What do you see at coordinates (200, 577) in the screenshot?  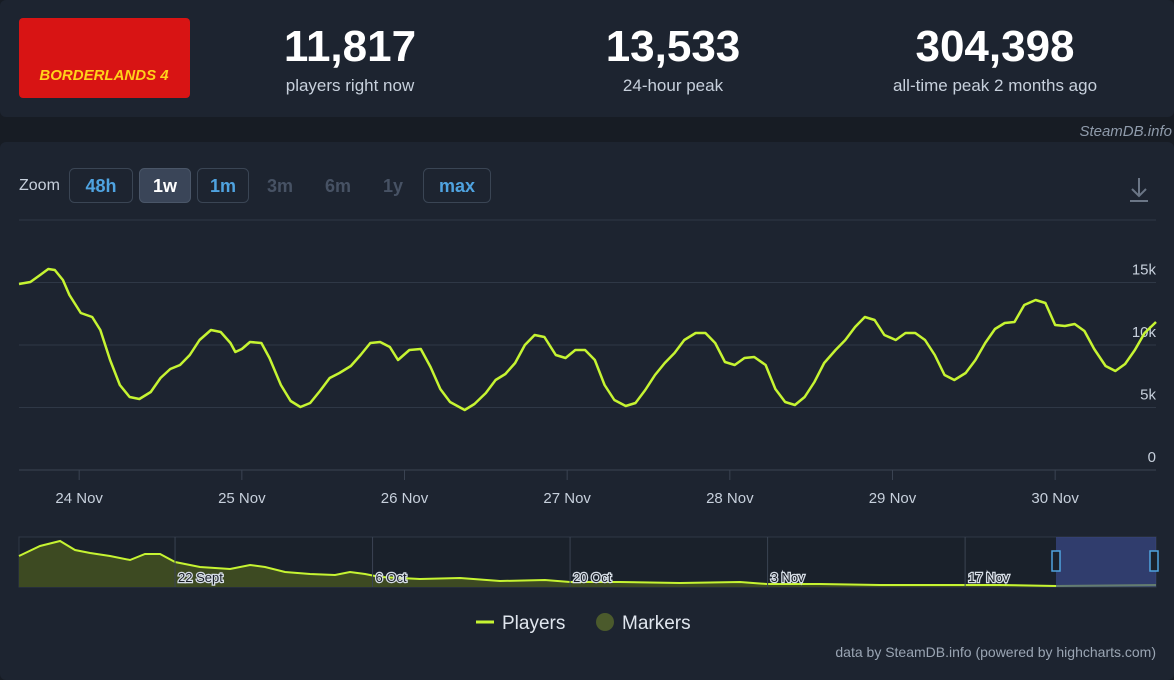 I see `navigator-tick-label: 22 Sept` at bounding box center [200, 577].